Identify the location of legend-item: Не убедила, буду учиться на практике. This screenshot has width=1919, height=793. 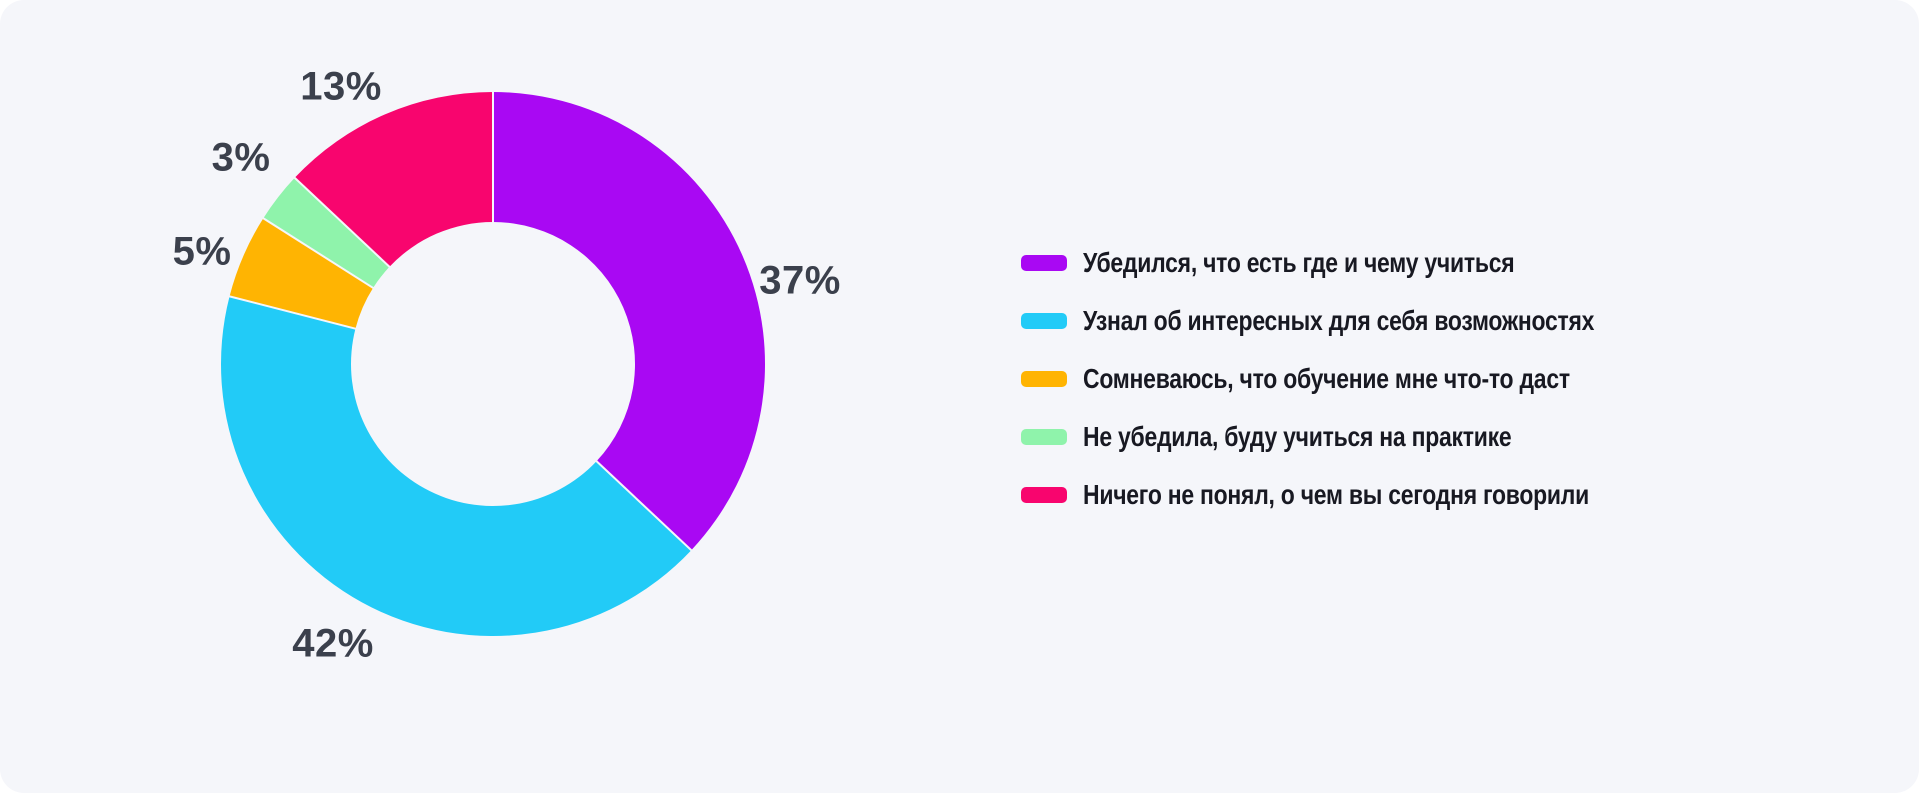
(1363, 437).